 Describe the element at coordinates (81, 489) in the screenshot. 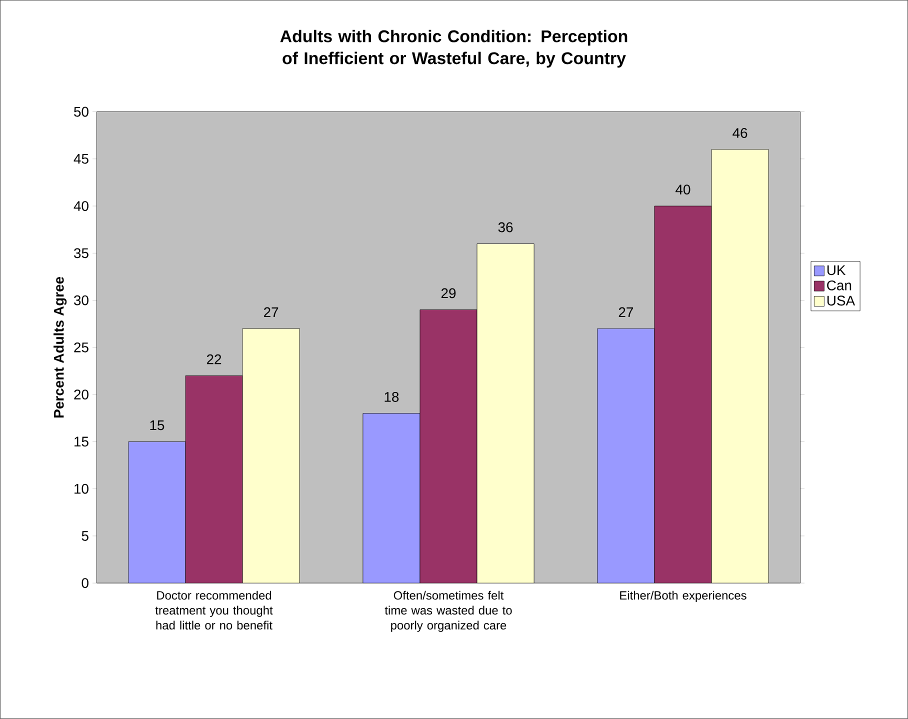

I see `y-tick-label: 10` at that location.